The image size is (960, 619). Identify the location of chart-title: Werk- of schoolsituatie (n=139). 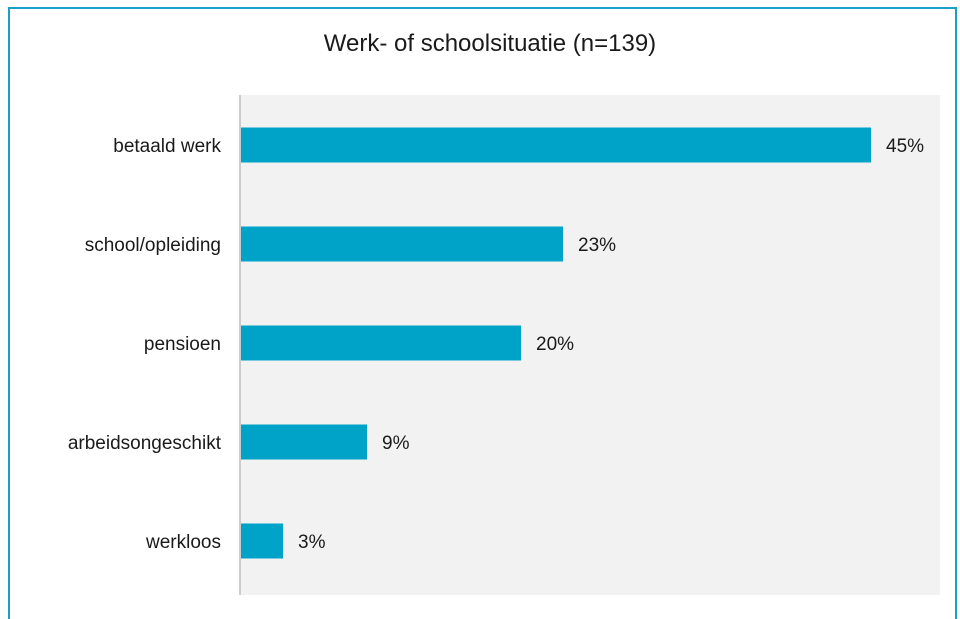
(490, 43).